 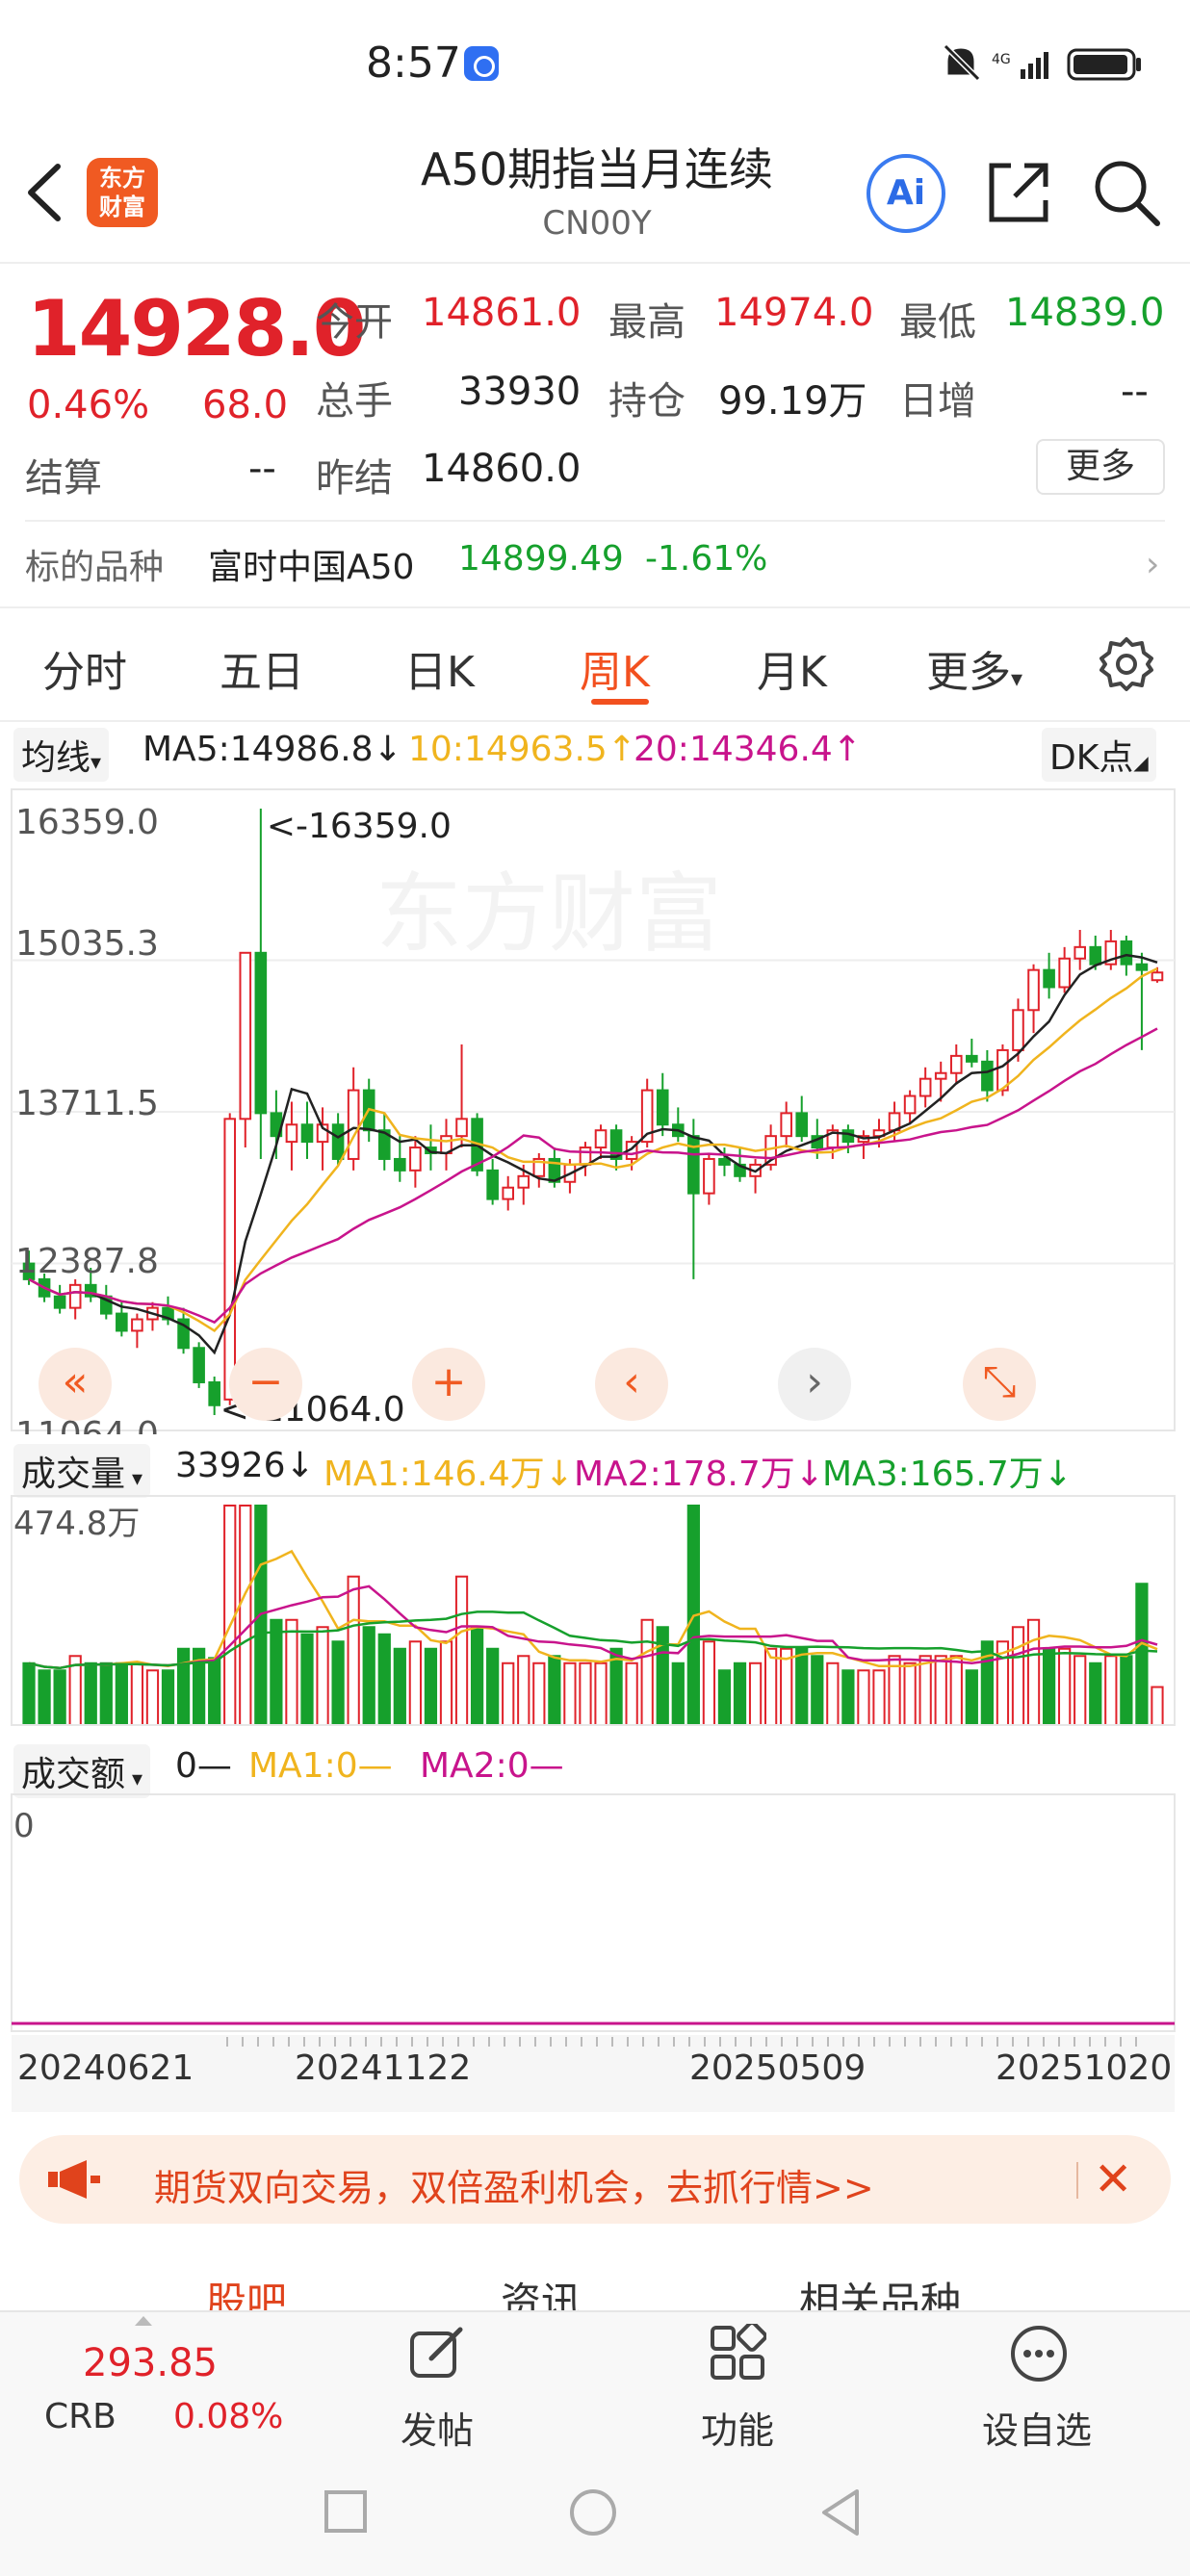 What do you see at coordinates (596, 169) in the screenshot?
I see `page-title: A50期指当月连续` at bounding box center [596, 169].